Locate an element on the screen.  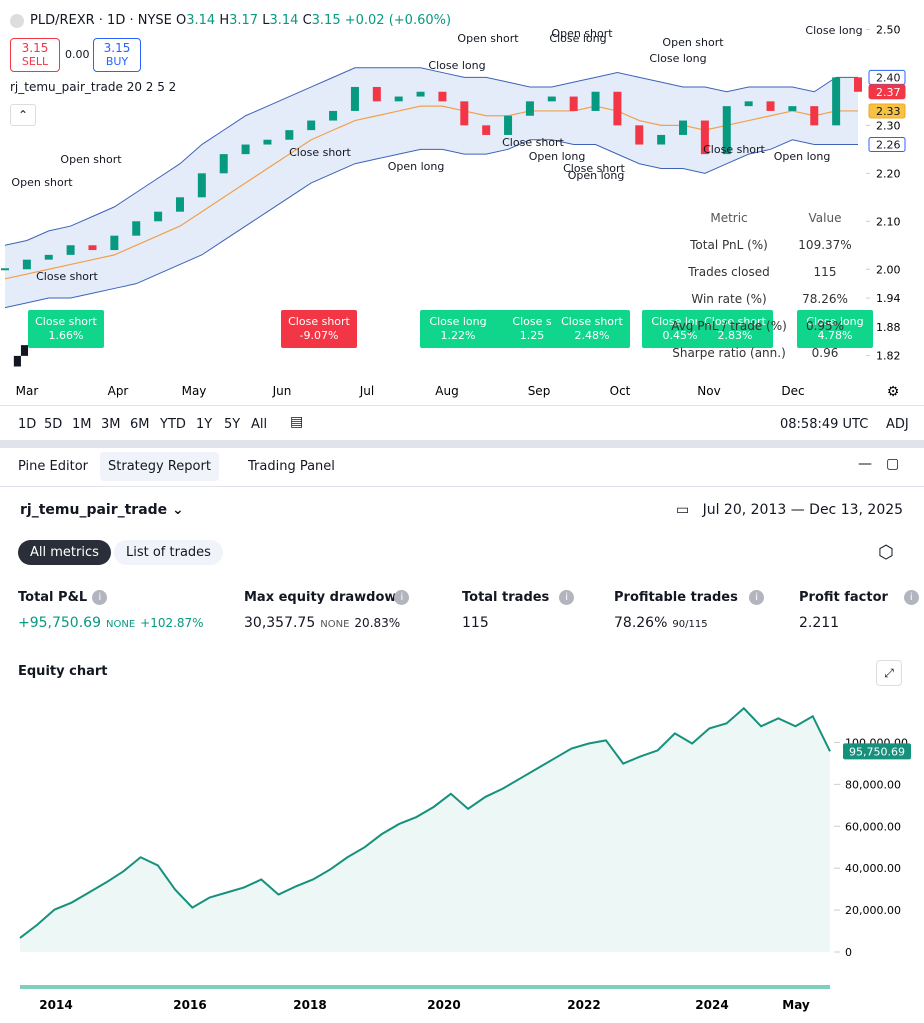
close: 3.15 is located at coordinates (326, 20).